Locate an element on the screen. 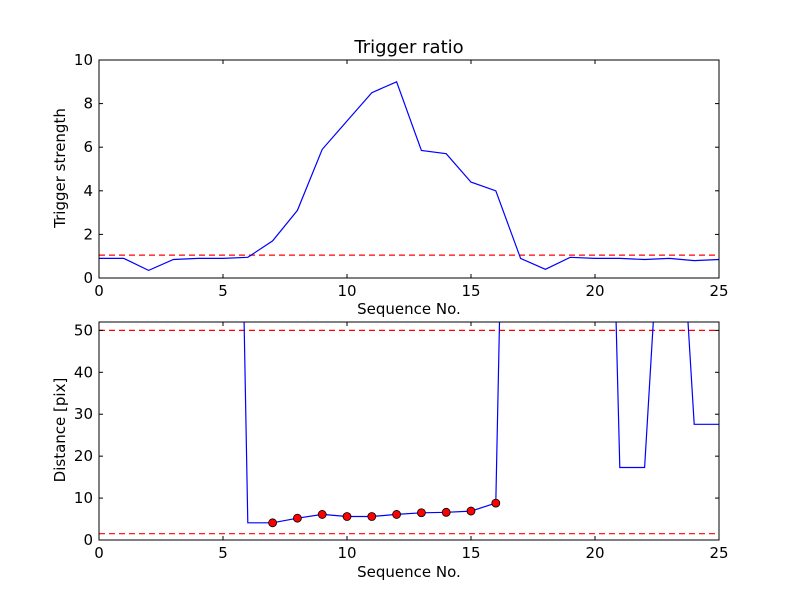  y-tick-label: 4 is located at coordinates (88, 191).